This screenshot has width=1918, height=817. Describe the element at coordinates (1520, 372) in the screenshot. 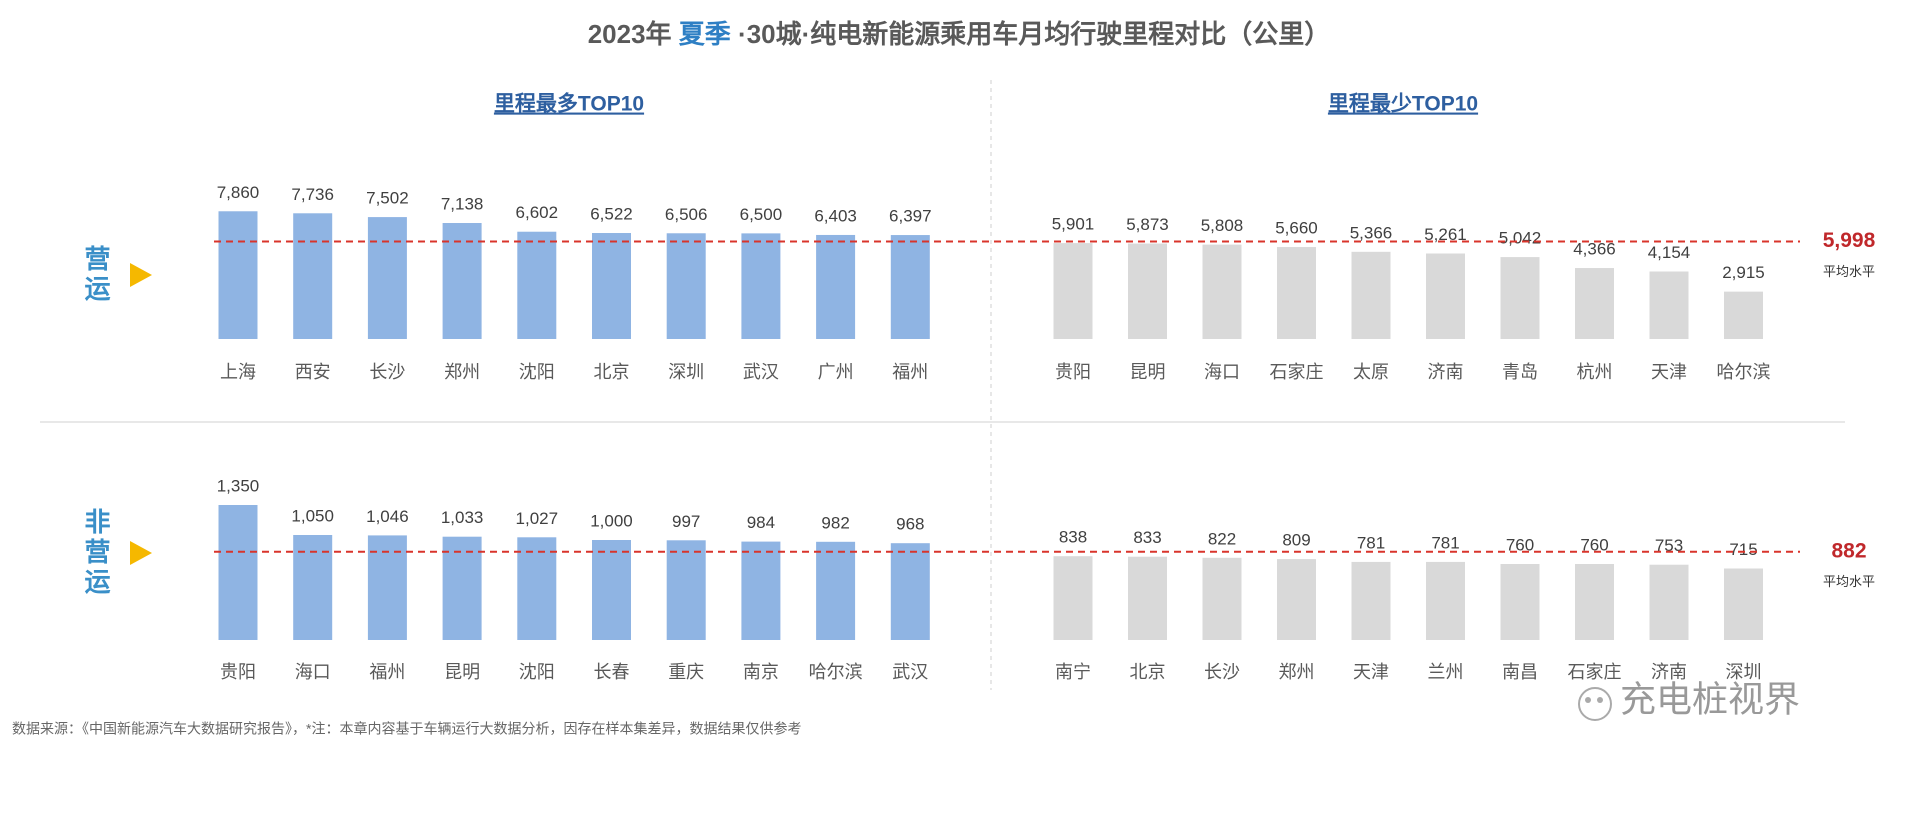

I see `x-tick-label: 青岛` at that location.